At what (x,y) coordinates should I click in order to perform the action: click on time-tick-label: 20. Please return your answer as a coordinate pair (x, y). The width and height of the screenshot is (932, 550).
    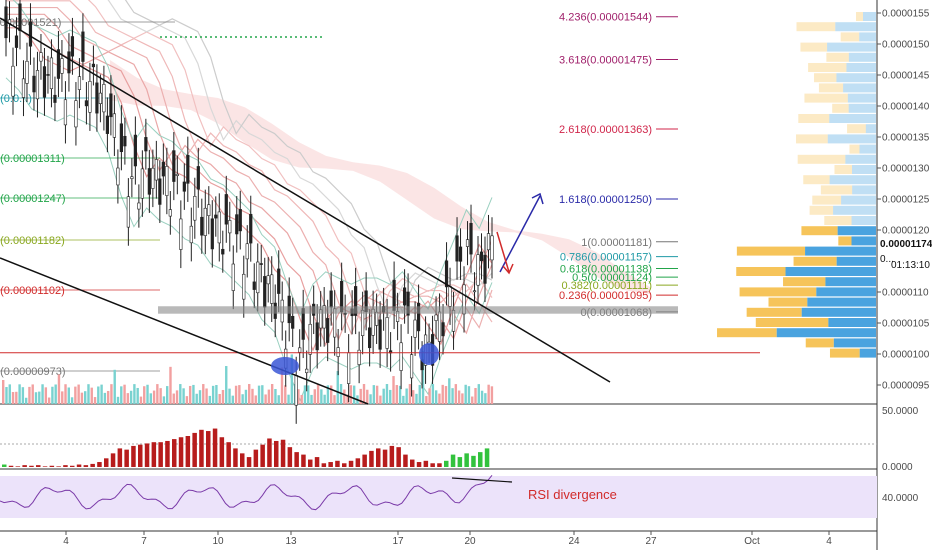
    Looking at the image, I should click on (470, 541).